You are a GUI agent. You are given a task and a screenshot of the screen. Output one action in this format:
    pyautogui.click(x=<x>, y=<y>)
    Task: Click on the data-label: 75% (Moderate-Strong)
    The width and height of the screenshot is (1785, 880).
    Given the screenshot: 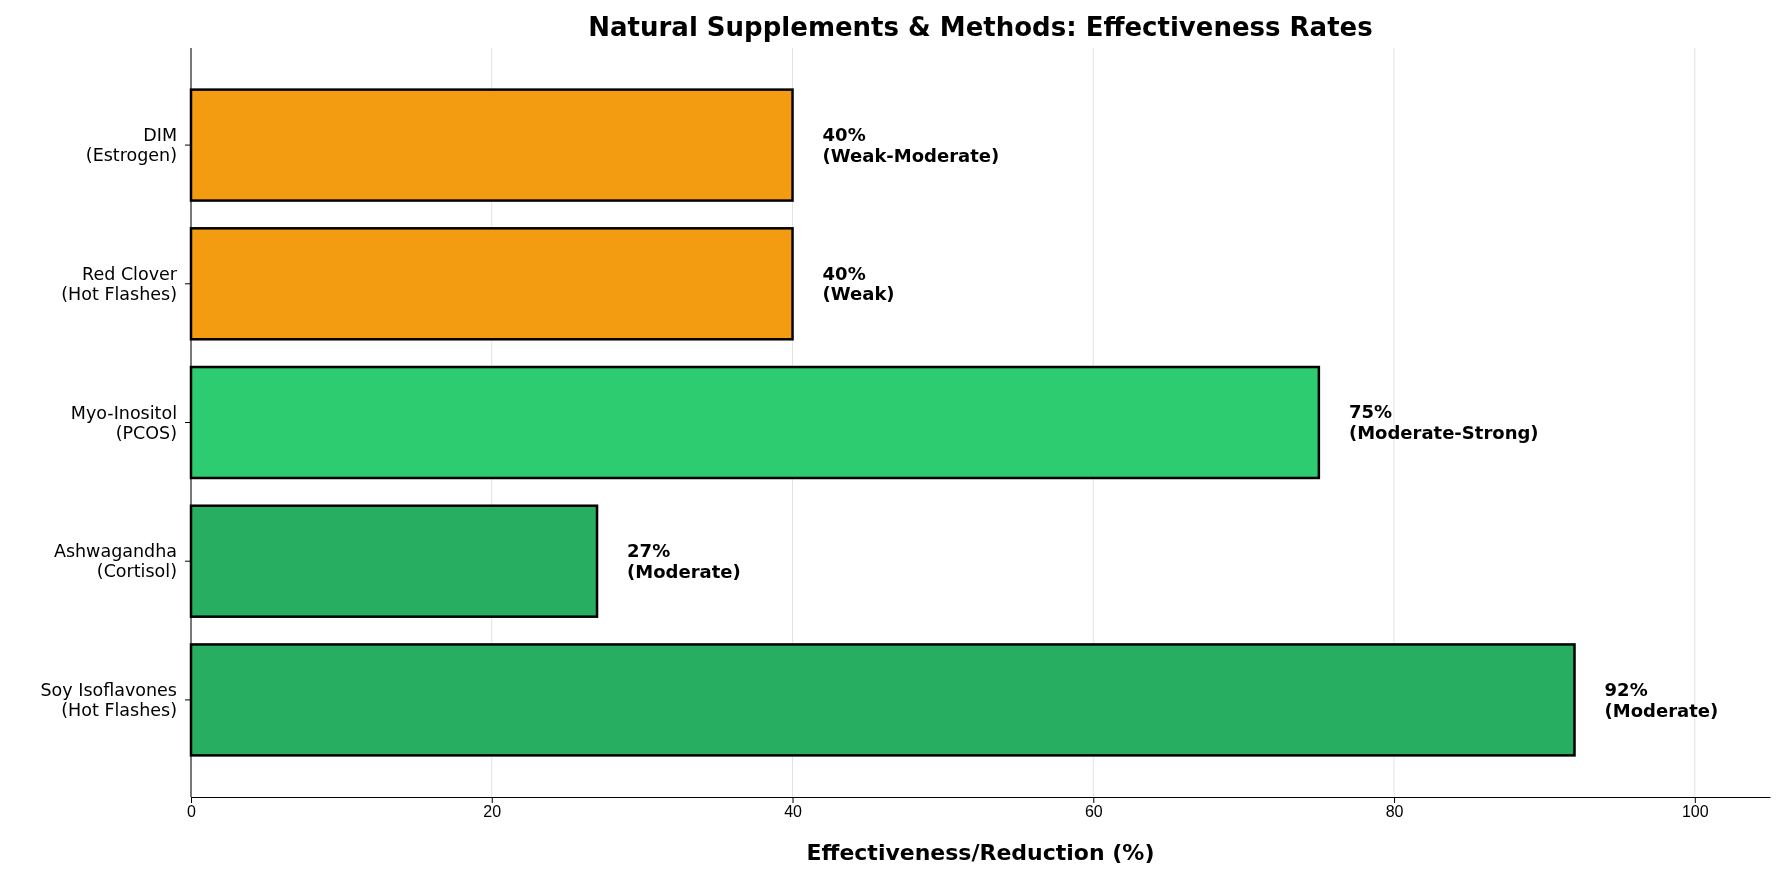 What is the action you would take?
    pyautogui.click(x=1443, y=422)
    